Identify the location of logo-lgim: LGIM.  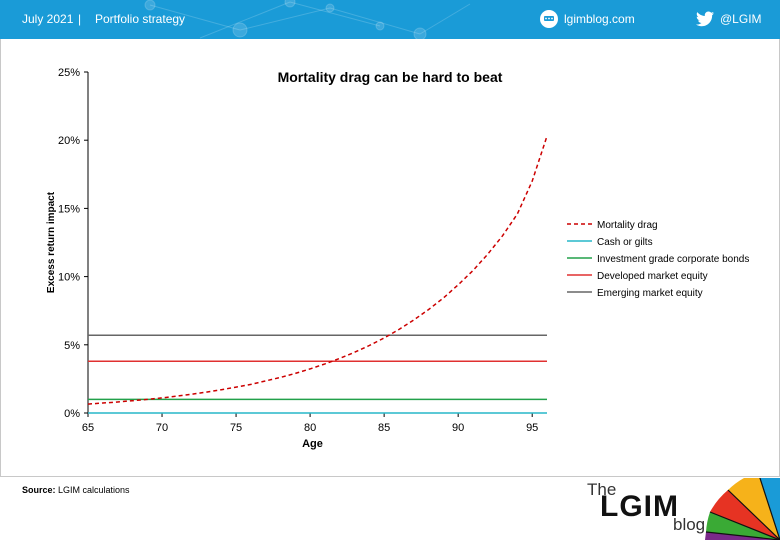
(639, 506).